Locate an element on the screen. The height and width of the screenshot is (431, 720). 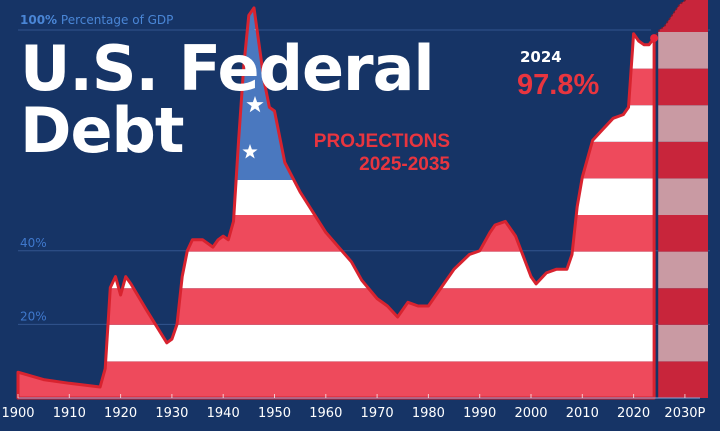
y-axis-label: Percentage of GDP is located at coordinates (117, 20).